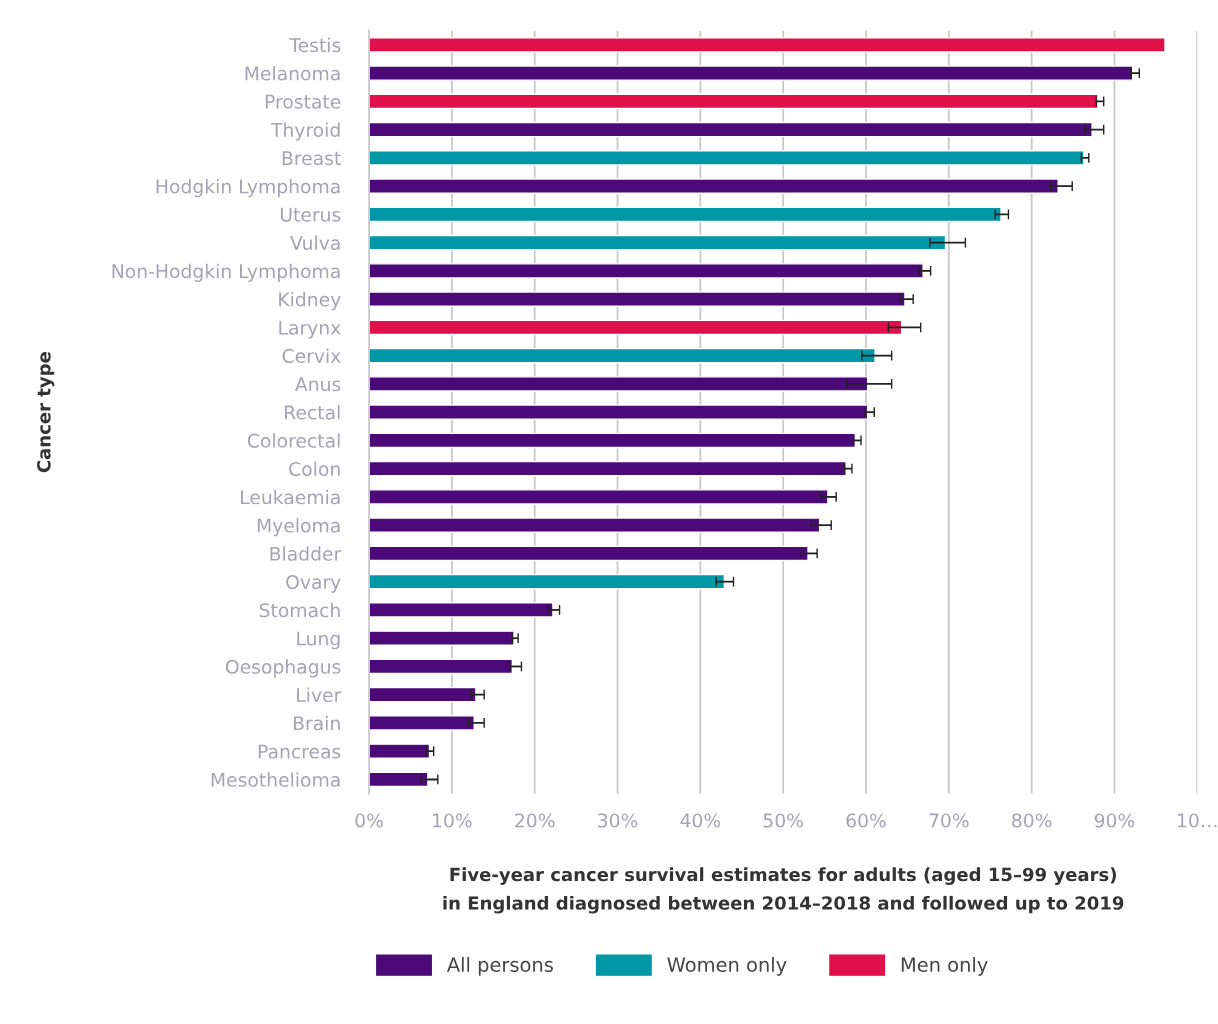 This screenshot has width=1218, height=1024. What do you see at coordinates (313, 583) in the screenshot?
I see `y-tick-label: Ovary` at bounding box center [313, 583].